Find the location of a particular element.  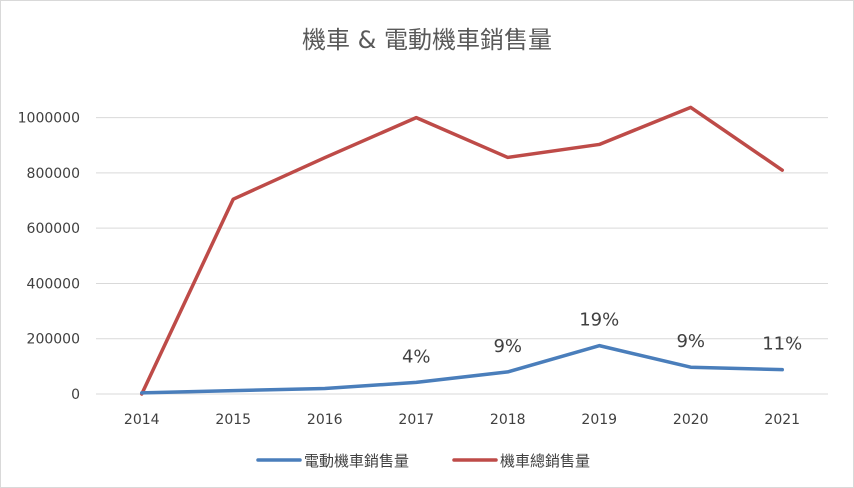

x-tick-label: 2020 is located at coordinates (691, 420).